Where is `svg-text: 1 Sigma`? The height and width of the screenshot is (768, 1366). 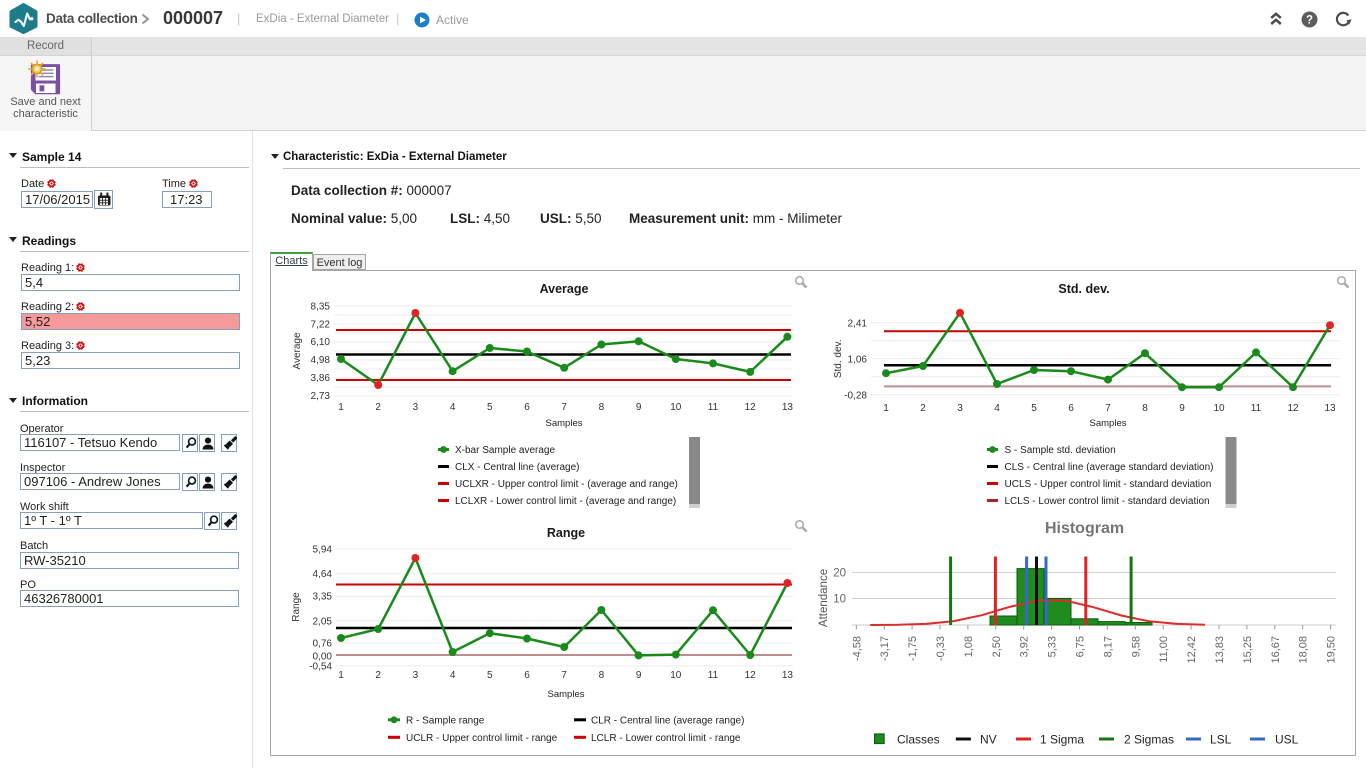
svg-text: 1 Sigma is located at coordinates (1062, 740).